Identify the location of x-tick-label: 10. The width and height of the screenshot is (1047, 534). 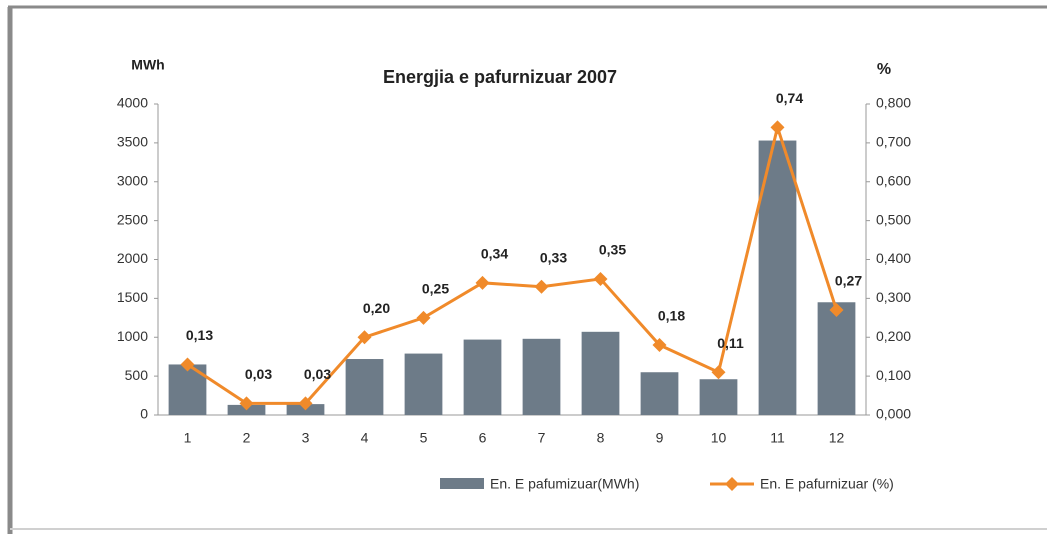
(719, 438).